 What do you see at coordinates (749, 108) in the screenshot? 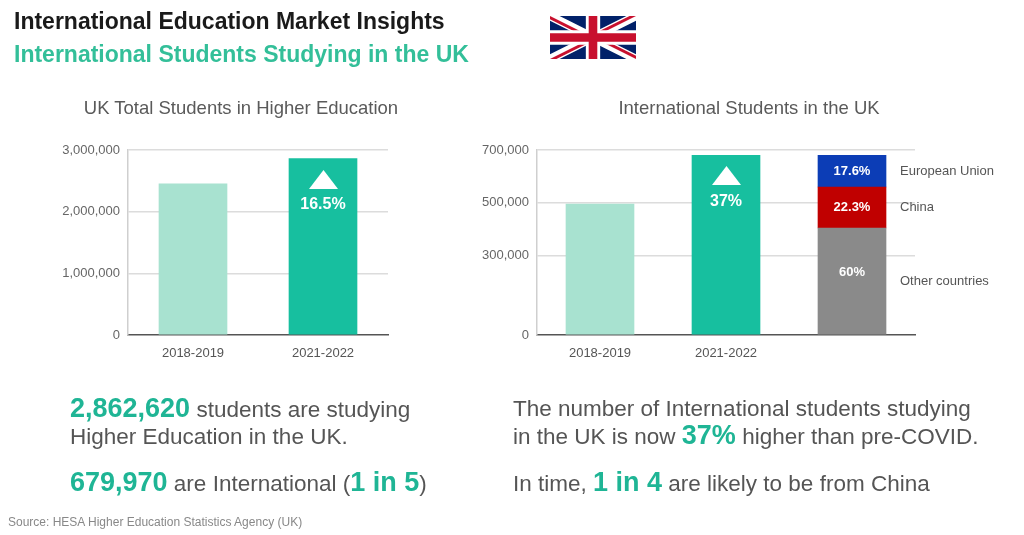
I see `chart-title: International Students in the UK` at bounding box center [749, 108].